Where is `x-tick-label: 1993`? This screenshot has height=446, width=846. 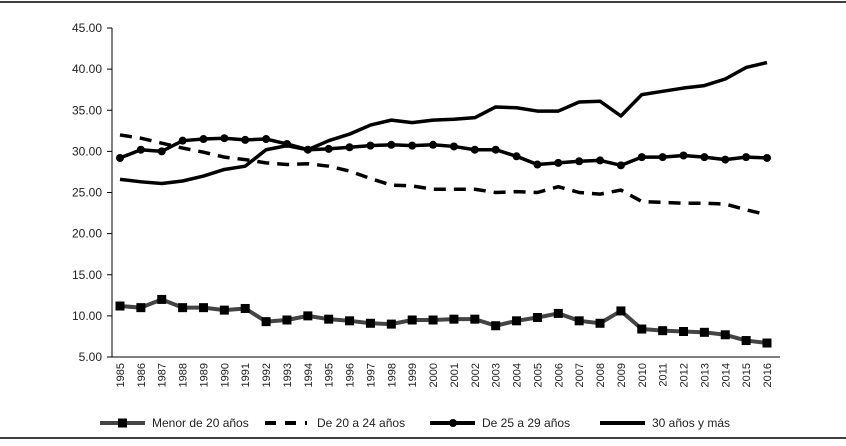 x-tick-label: 1993 is located at coordinates (288, 375).